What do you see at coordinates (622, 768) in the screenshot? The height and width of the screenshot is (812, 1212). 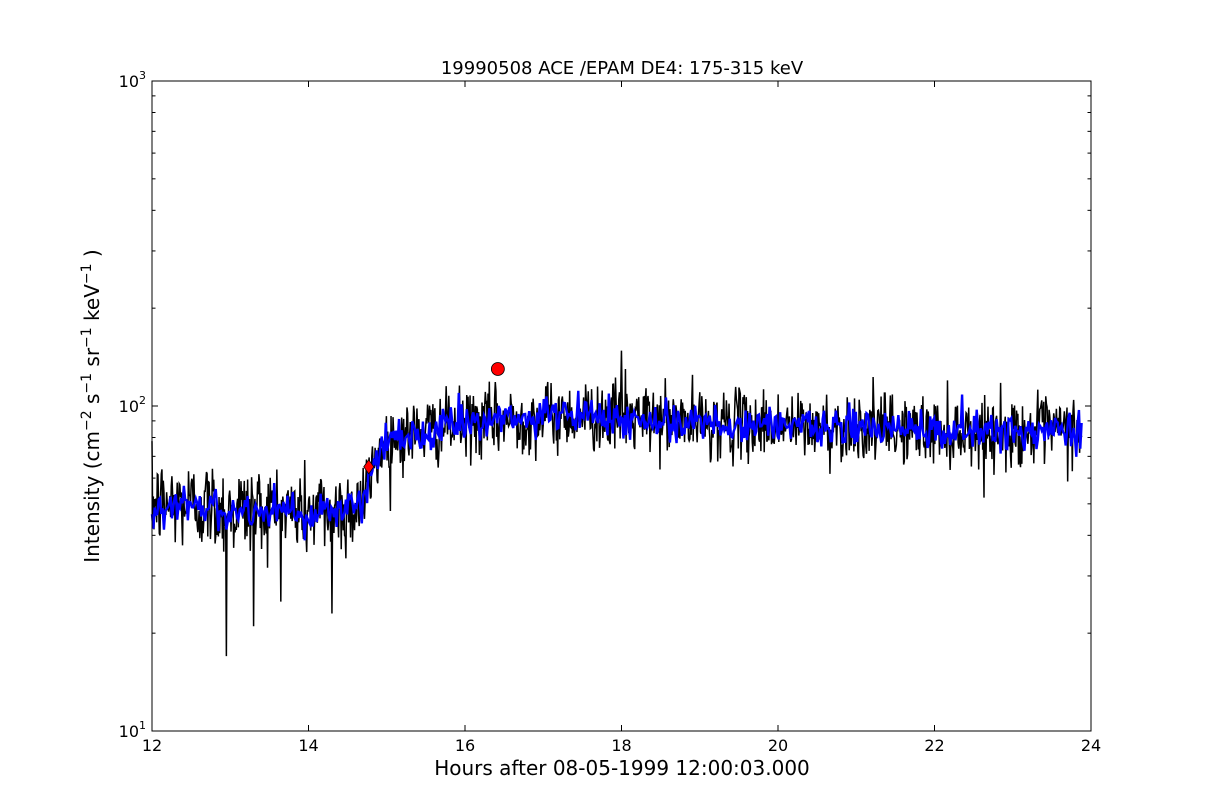 I see `x-axis-label: Hours after 08-05-1999 12:00:03.000` at bounding box center [622, 768].